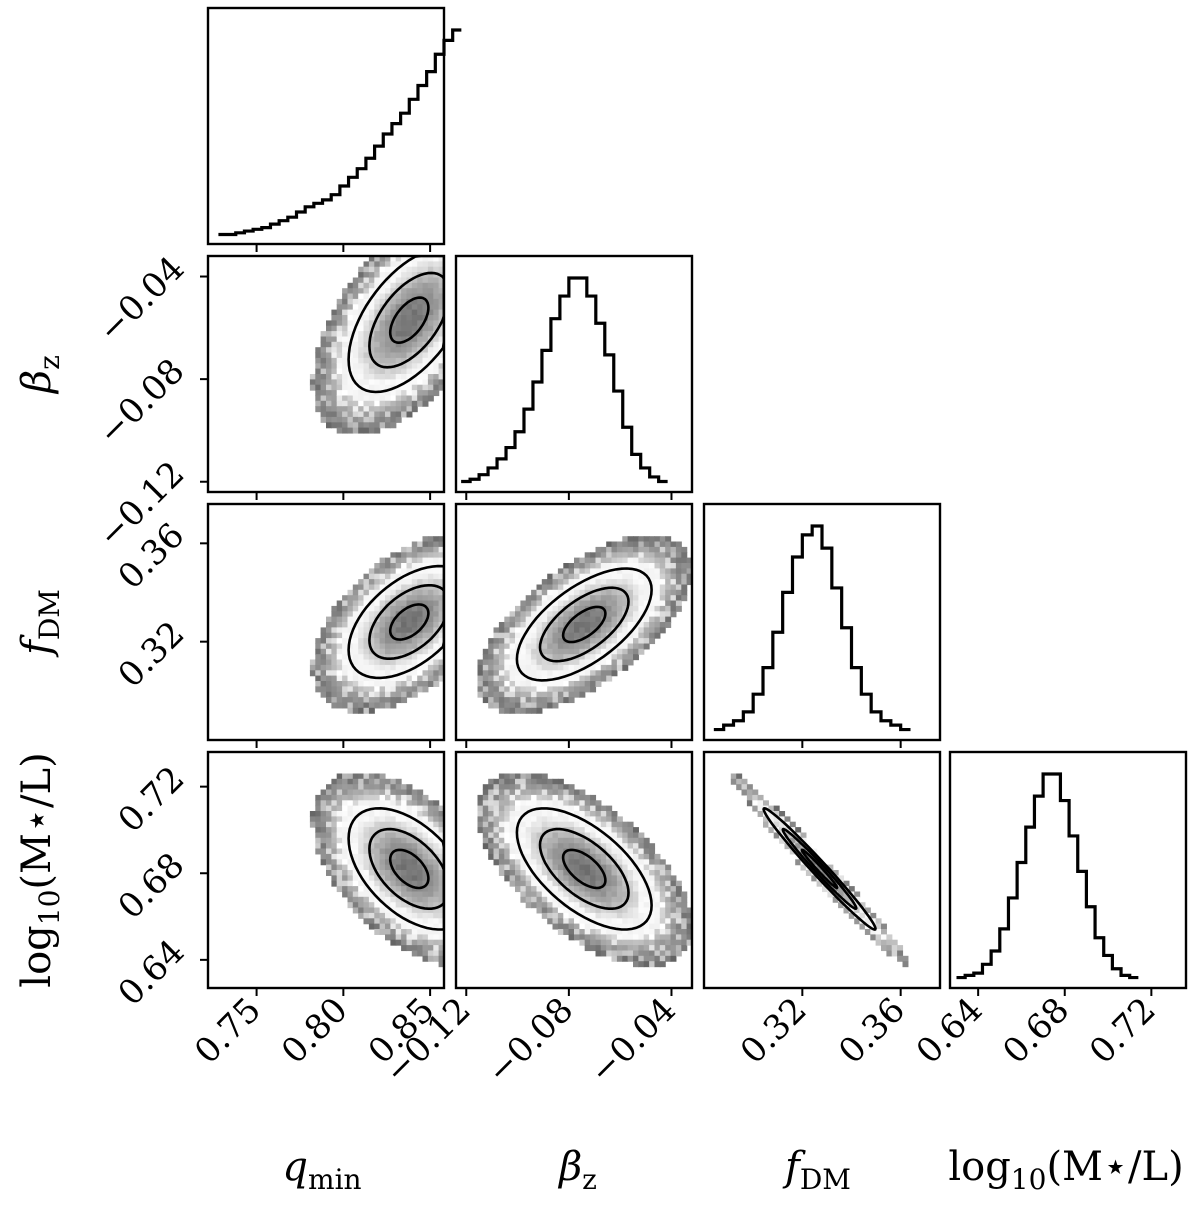 This screenshot has width=1200, height=1206. What do you see at coordinates (530, 1041) in the screenshot?
I see `x-tick-label: −0.08` at bounding box center [530, 1041].